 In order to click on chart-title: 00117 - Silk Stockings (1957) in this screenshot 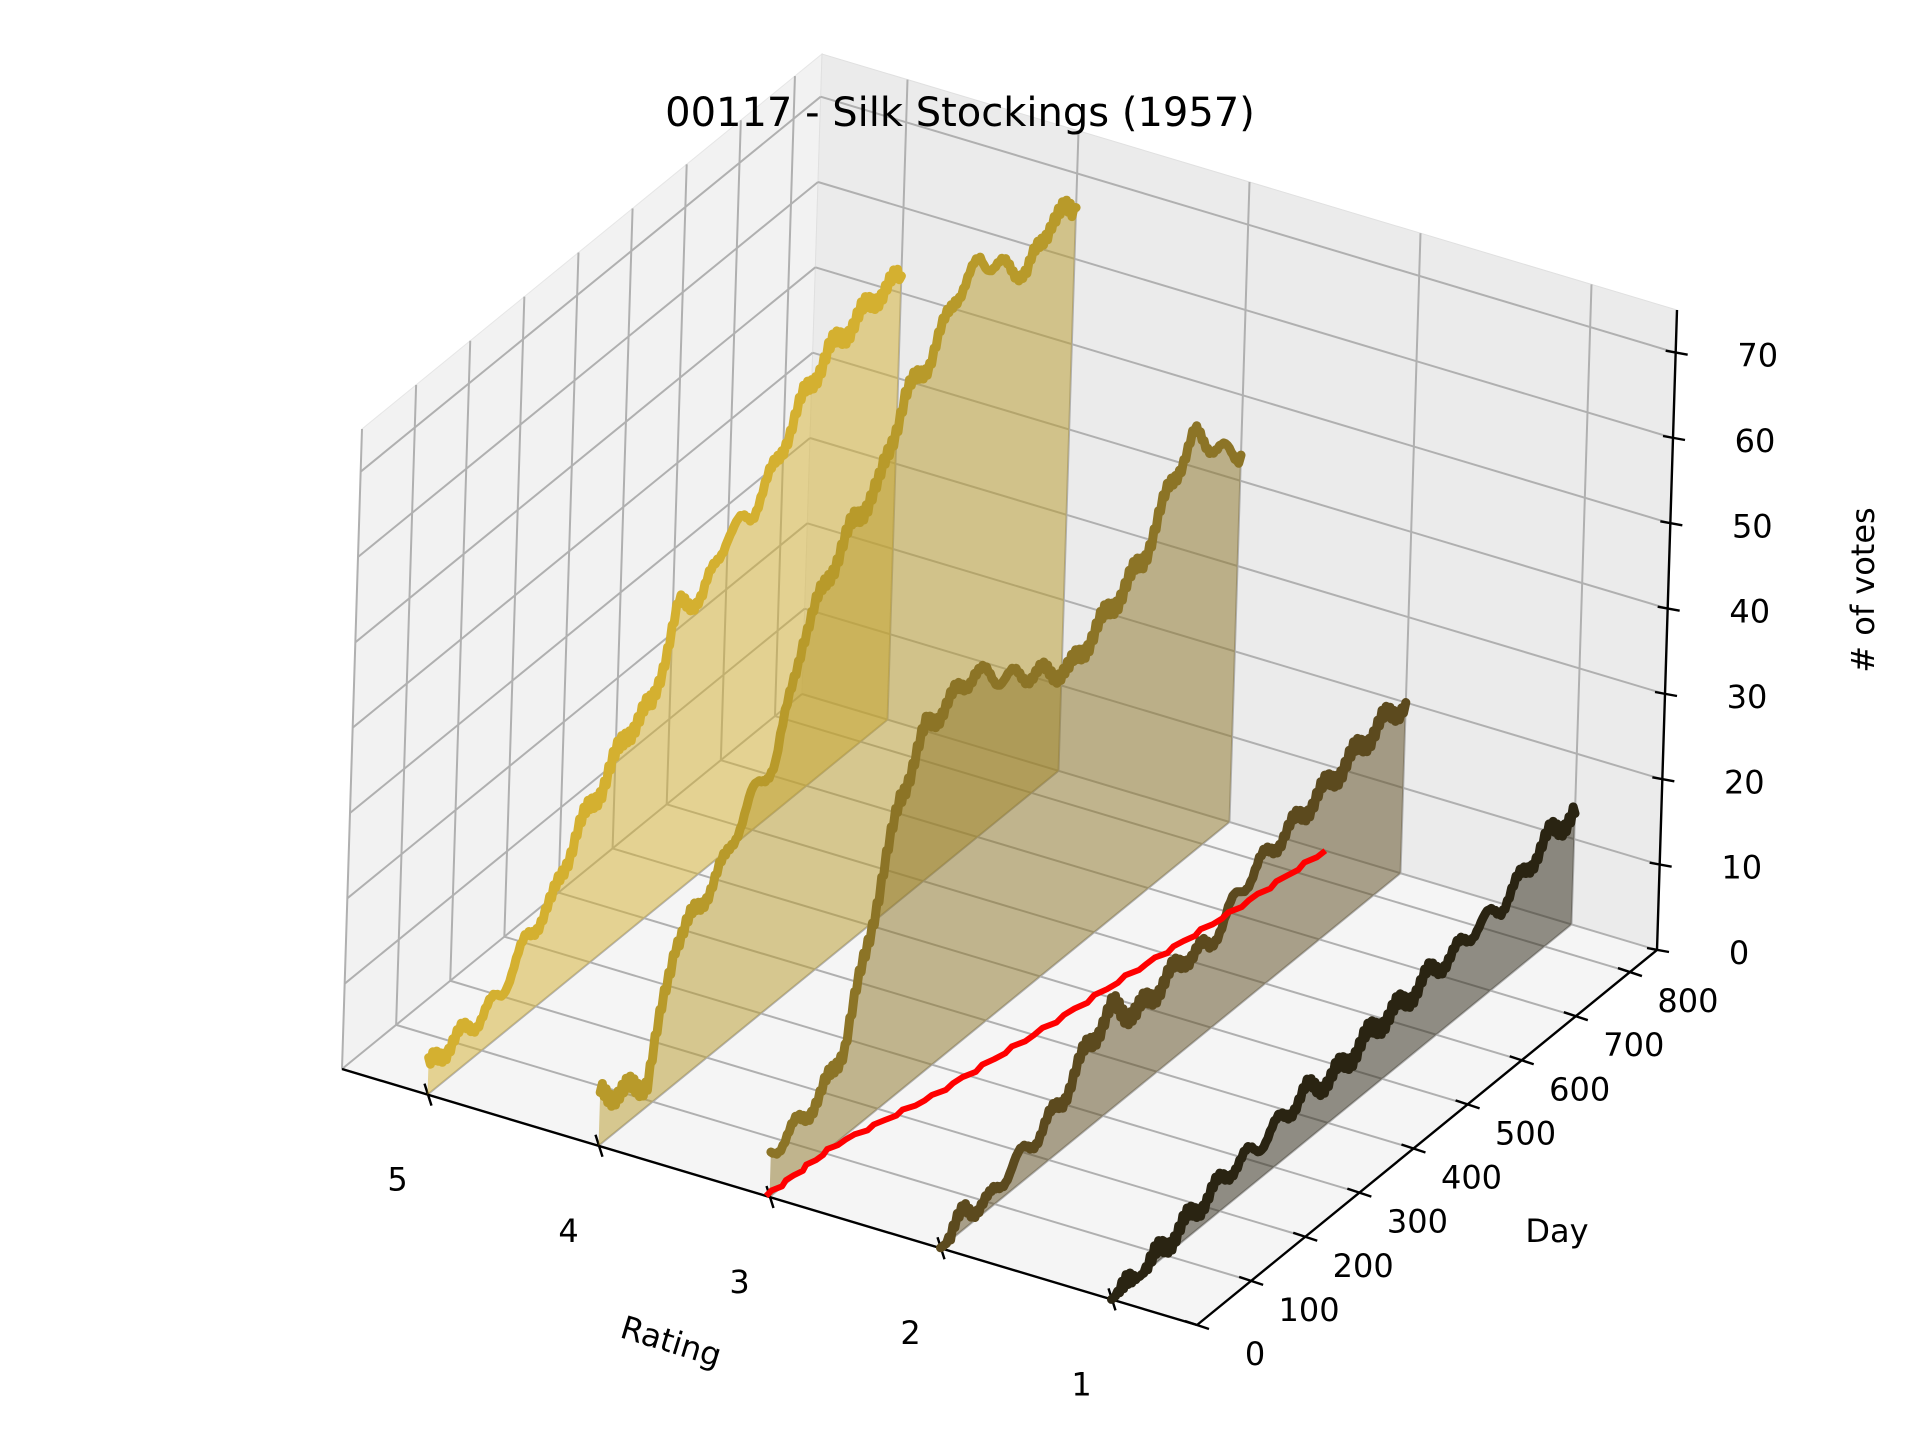, I will do `click(960, 113)`.